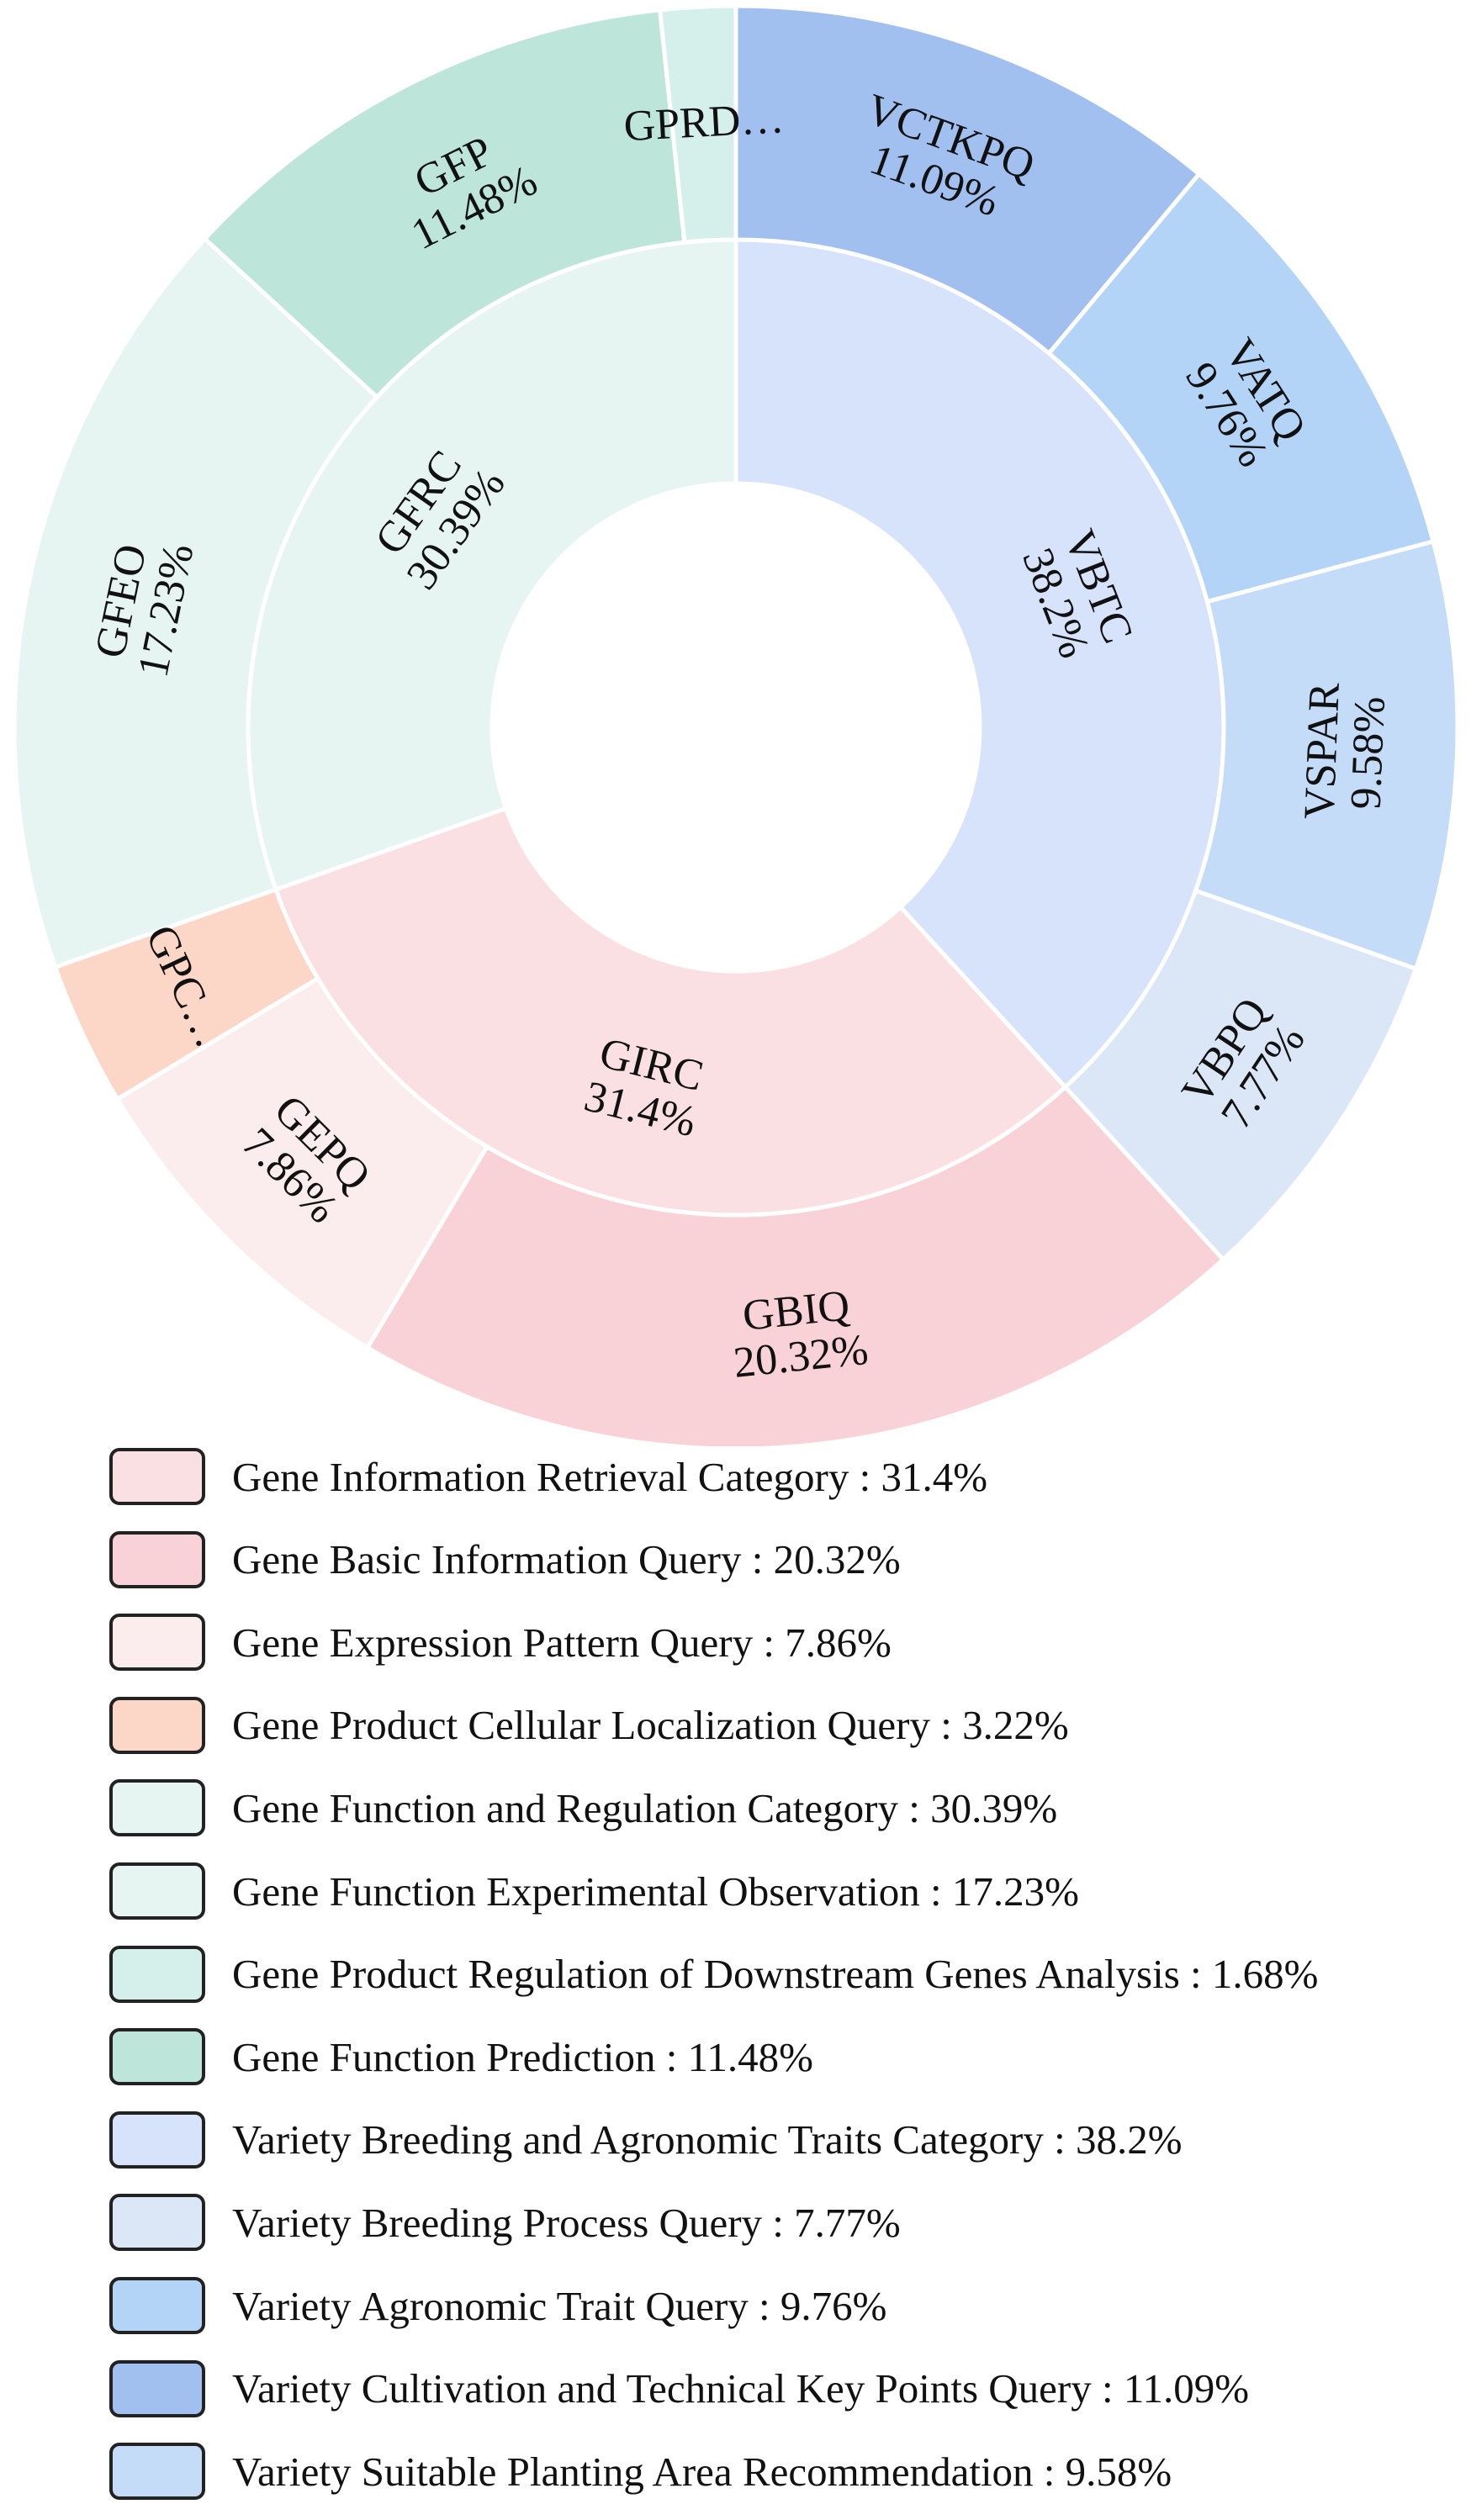 The image size is (1471, 2520). I want to click on outer-slice-gfp, so click(445, 204).